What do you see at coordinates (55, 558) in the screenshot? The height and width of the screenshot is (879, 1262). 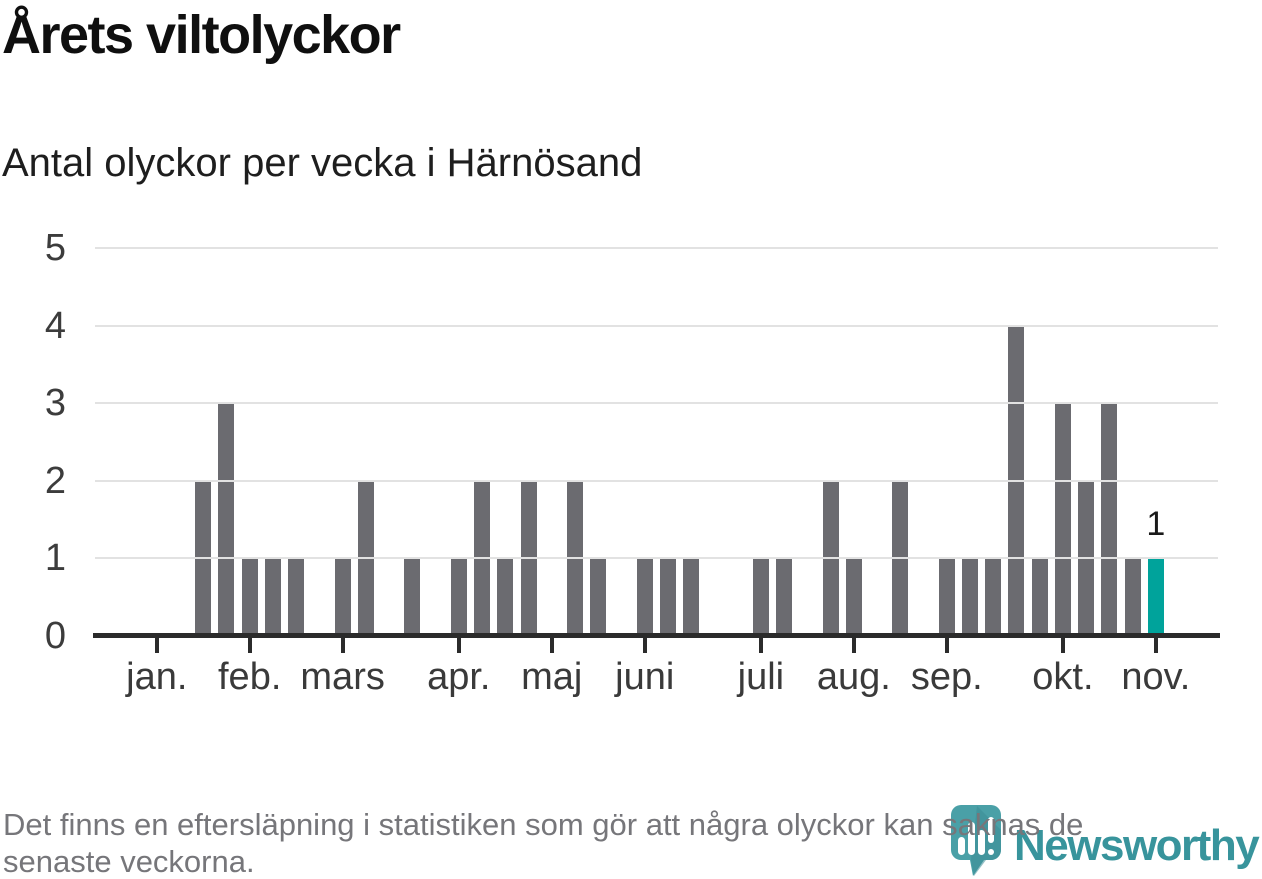 I see `y-axis-label: 1` at bounding box center [55, 558].